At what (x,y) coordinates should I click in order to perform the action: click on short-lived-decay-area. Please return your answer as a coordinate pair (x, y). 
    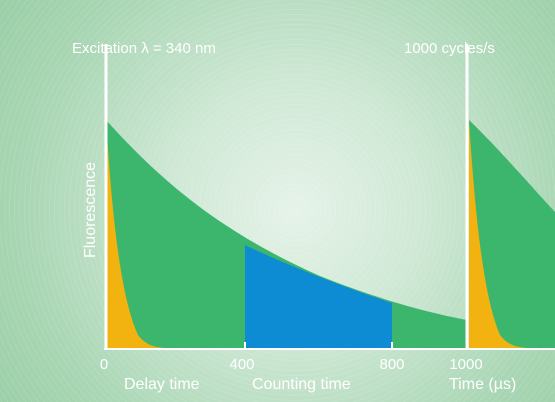
    Looking at the image, I should click on (135, 234).